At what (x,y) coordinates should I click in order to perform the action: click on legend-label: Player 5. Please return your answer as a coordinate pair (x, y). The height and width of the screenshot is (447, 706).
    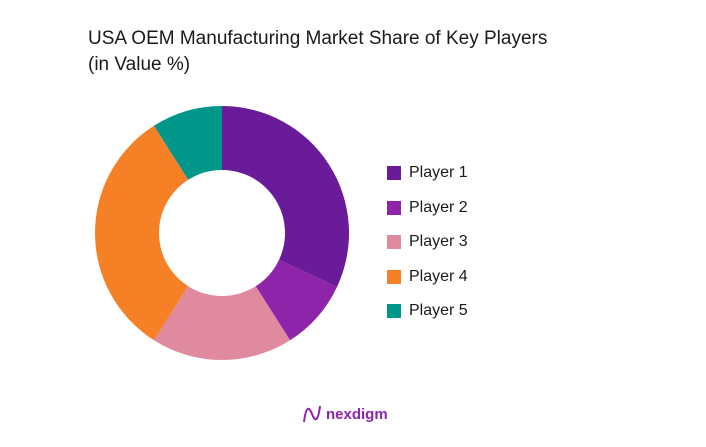
    Looking at the image, I should click on (438, 311).